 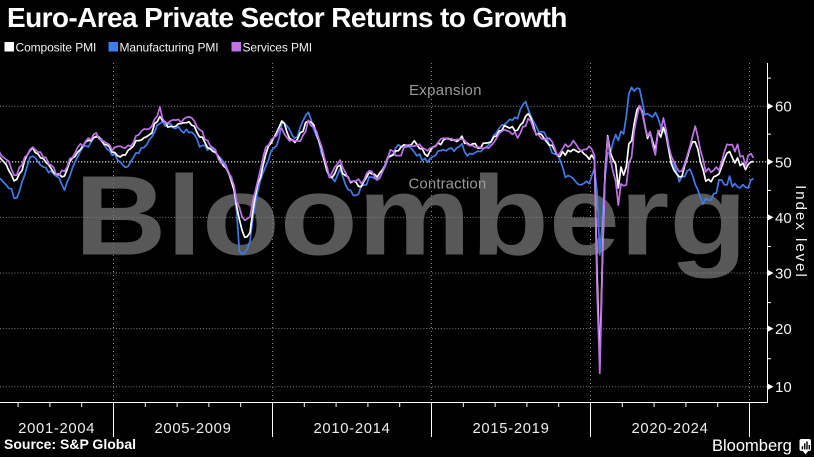 I want to click on svg-text: 40, so click(x=783, y=218).